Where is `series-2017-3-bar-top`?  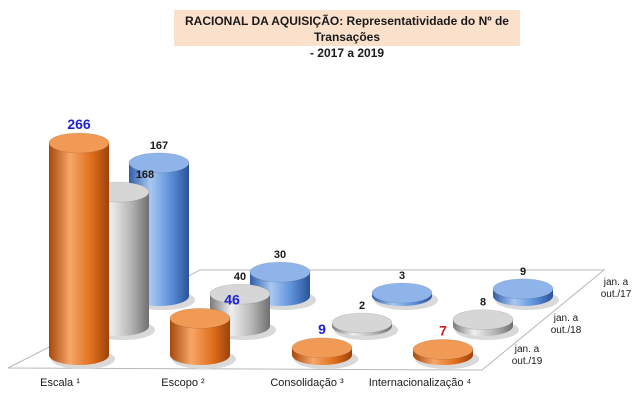 series-2017-3-bar-top is located at coordinates (523, 289).